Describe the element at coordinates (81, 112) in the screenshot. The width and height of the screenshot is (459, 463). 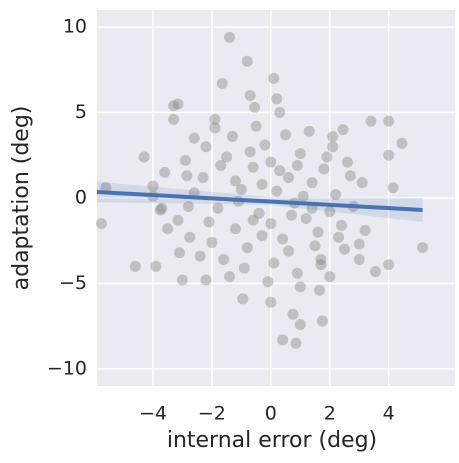
I see `y-tick-label: 5` at that location.